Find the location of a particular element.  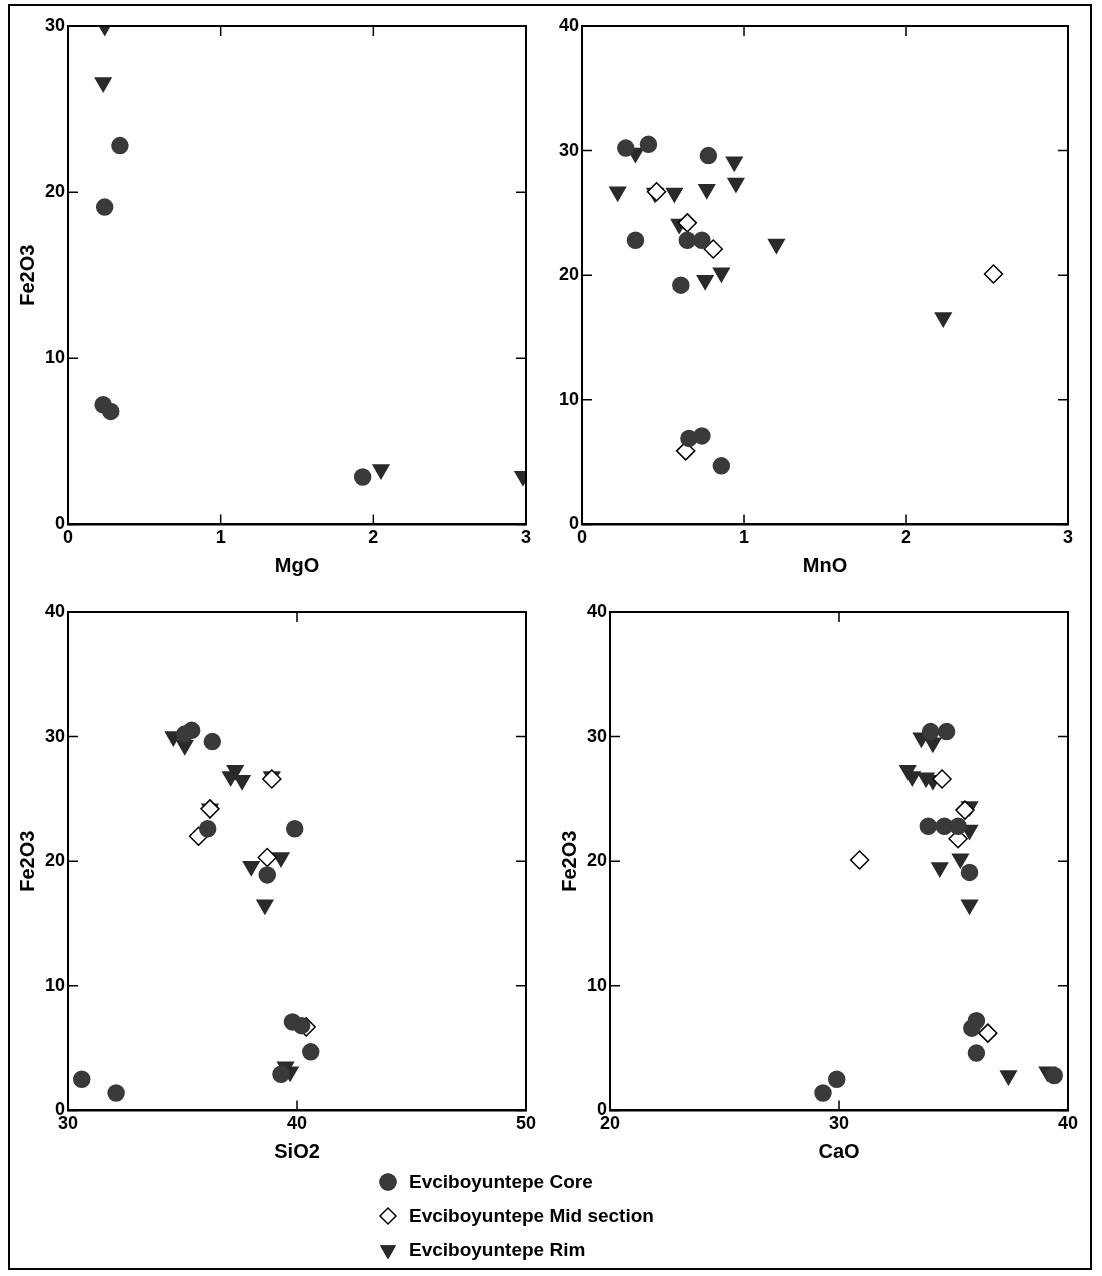

x-tick-label: 50 is located at coordinates (526, 1123).